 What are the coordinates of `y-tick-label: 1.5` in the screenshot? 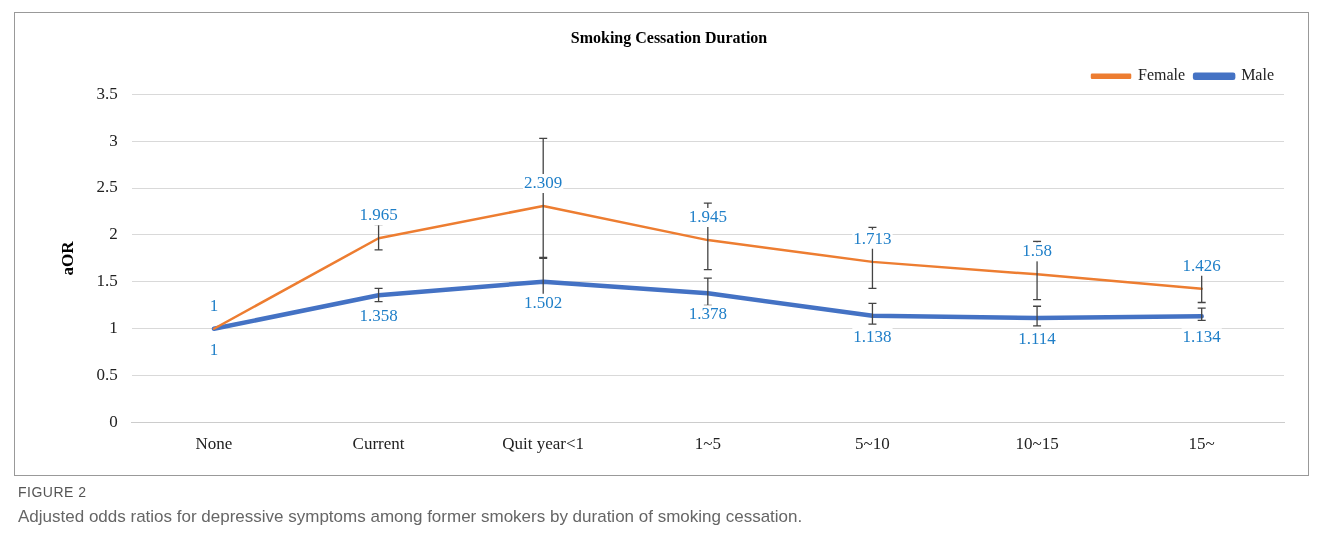 It's located at (107, 281).